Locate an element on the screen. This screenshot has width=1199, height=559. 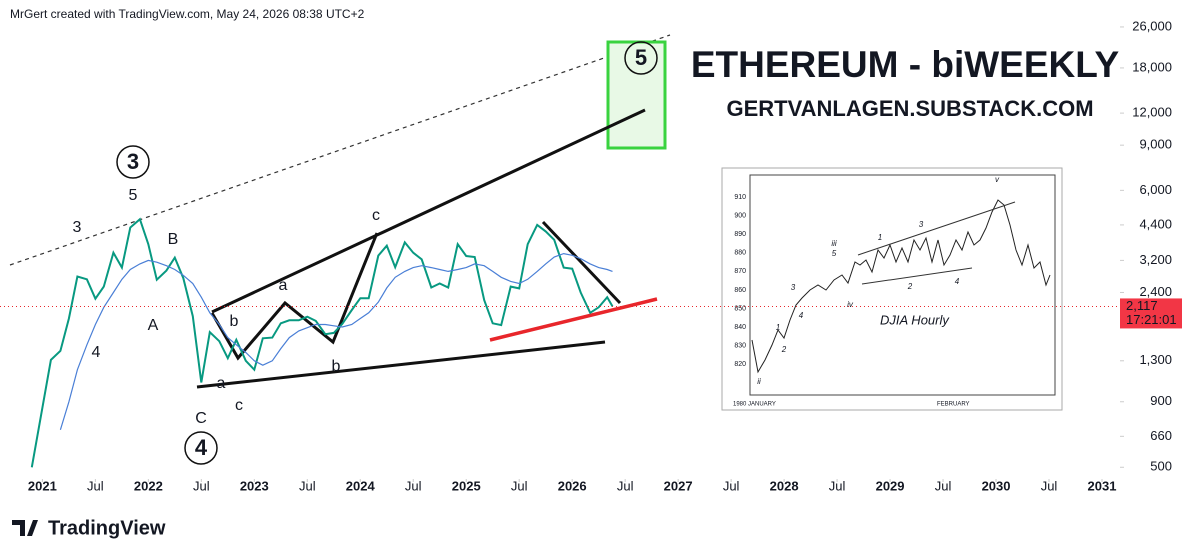
inset-wave-label: ii is located at coordinates (759, 381).